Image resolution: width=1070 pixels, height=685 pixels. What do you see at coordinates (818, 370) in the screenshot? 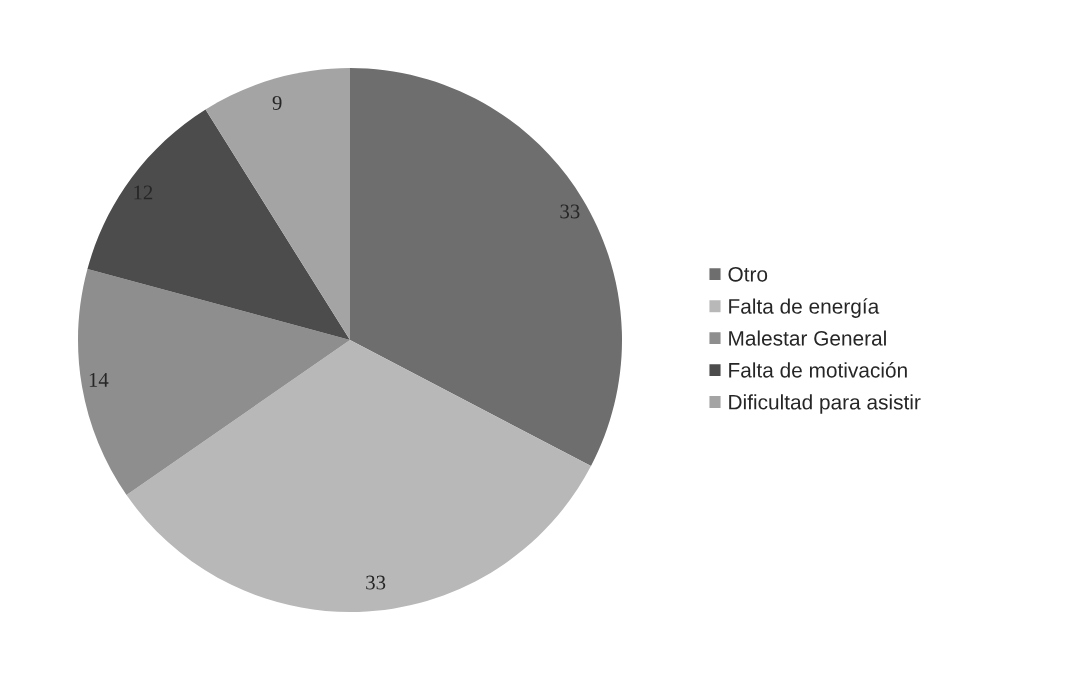
I see `legend-label: Falta de motivación` at bounding box center [818, 370].